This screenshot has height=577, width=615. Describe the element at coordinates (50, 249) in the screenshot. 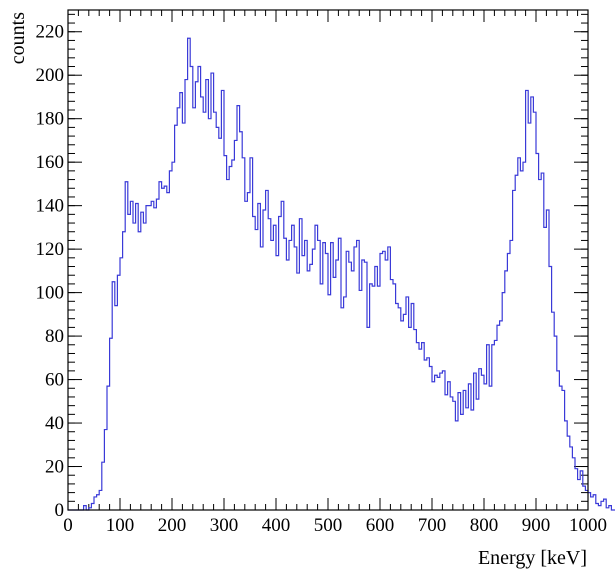

I see `y-tick-label: 120` at that location.